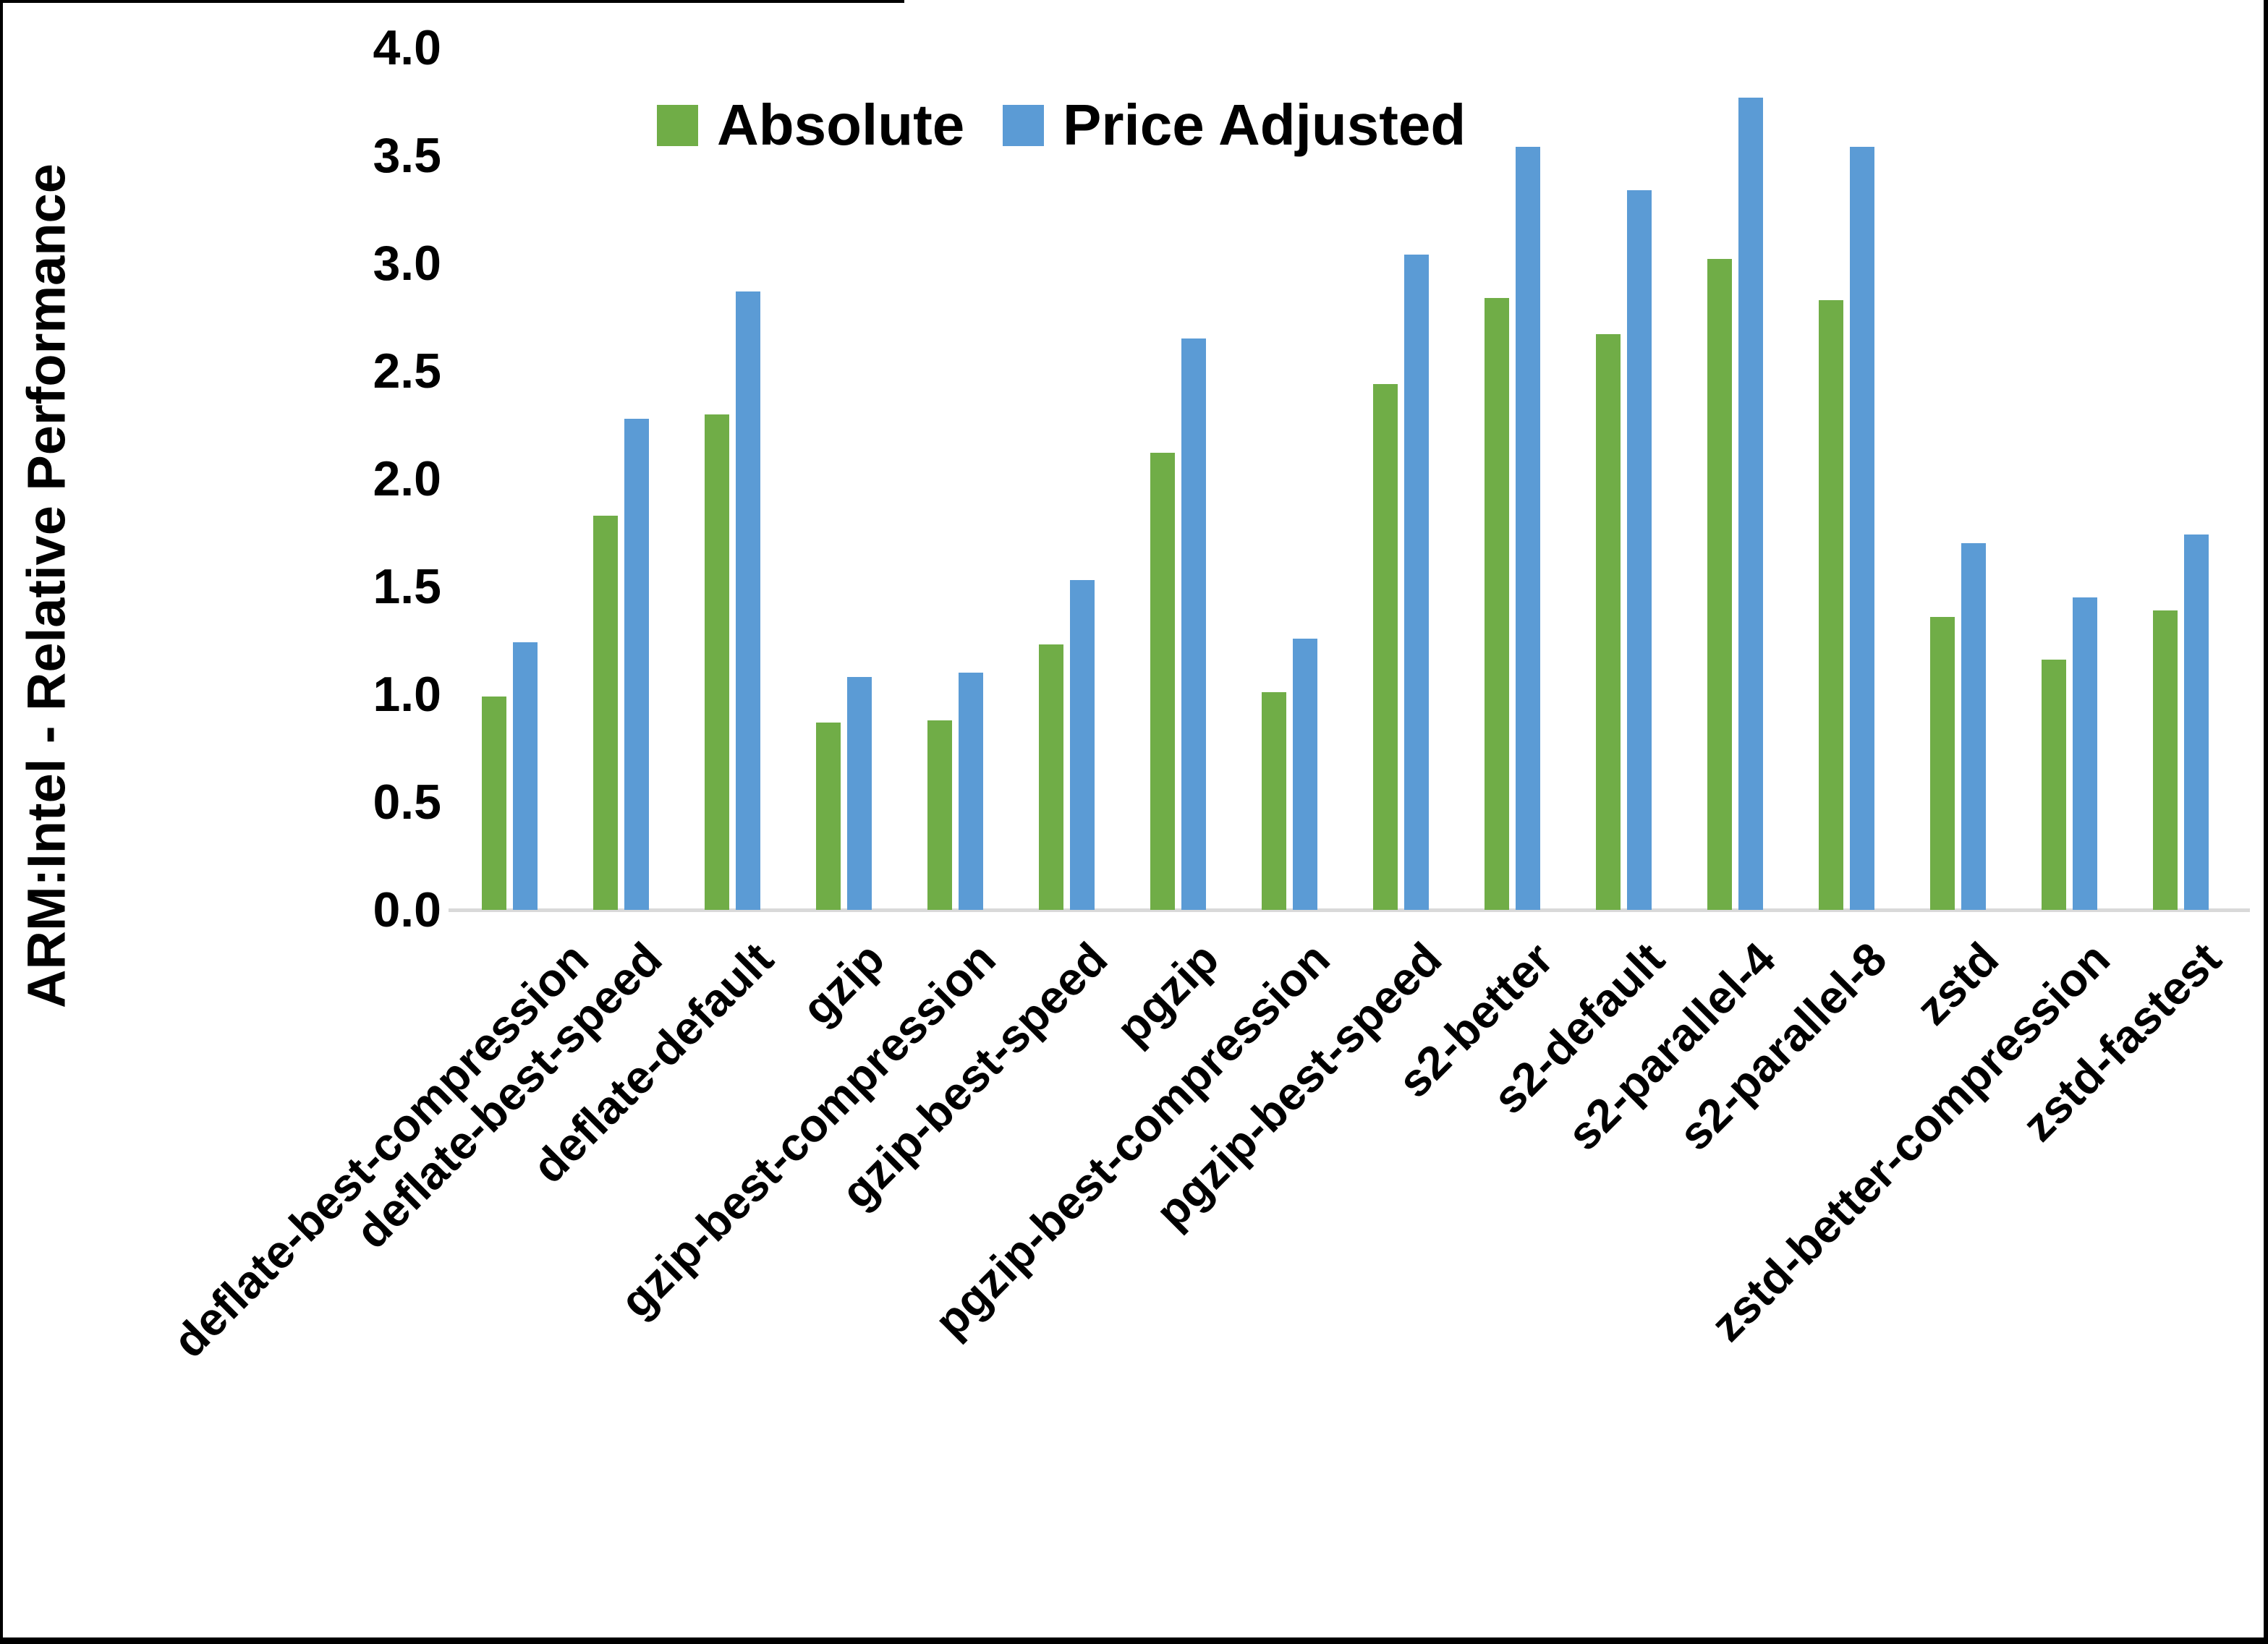 Image resolution: width=2268 pixels, height=1644 pixels. I want to click on x-axis-line, so click(1349, 910).